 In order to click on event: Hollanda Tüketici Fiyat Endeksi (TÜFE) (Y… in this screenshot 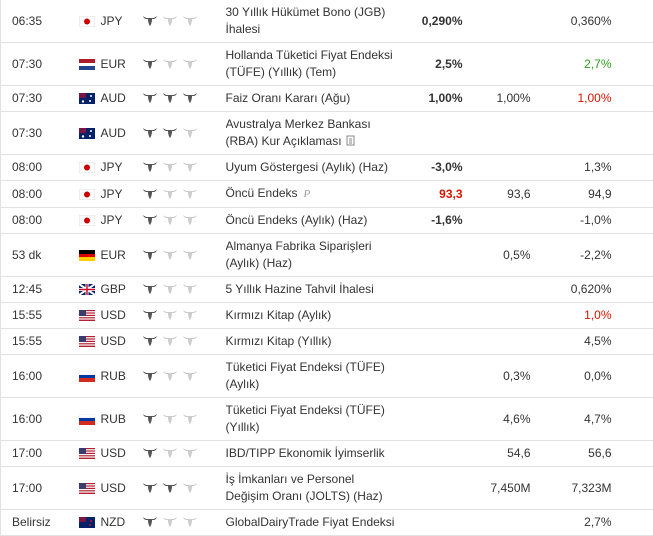, I will do `click(316, 64)`.